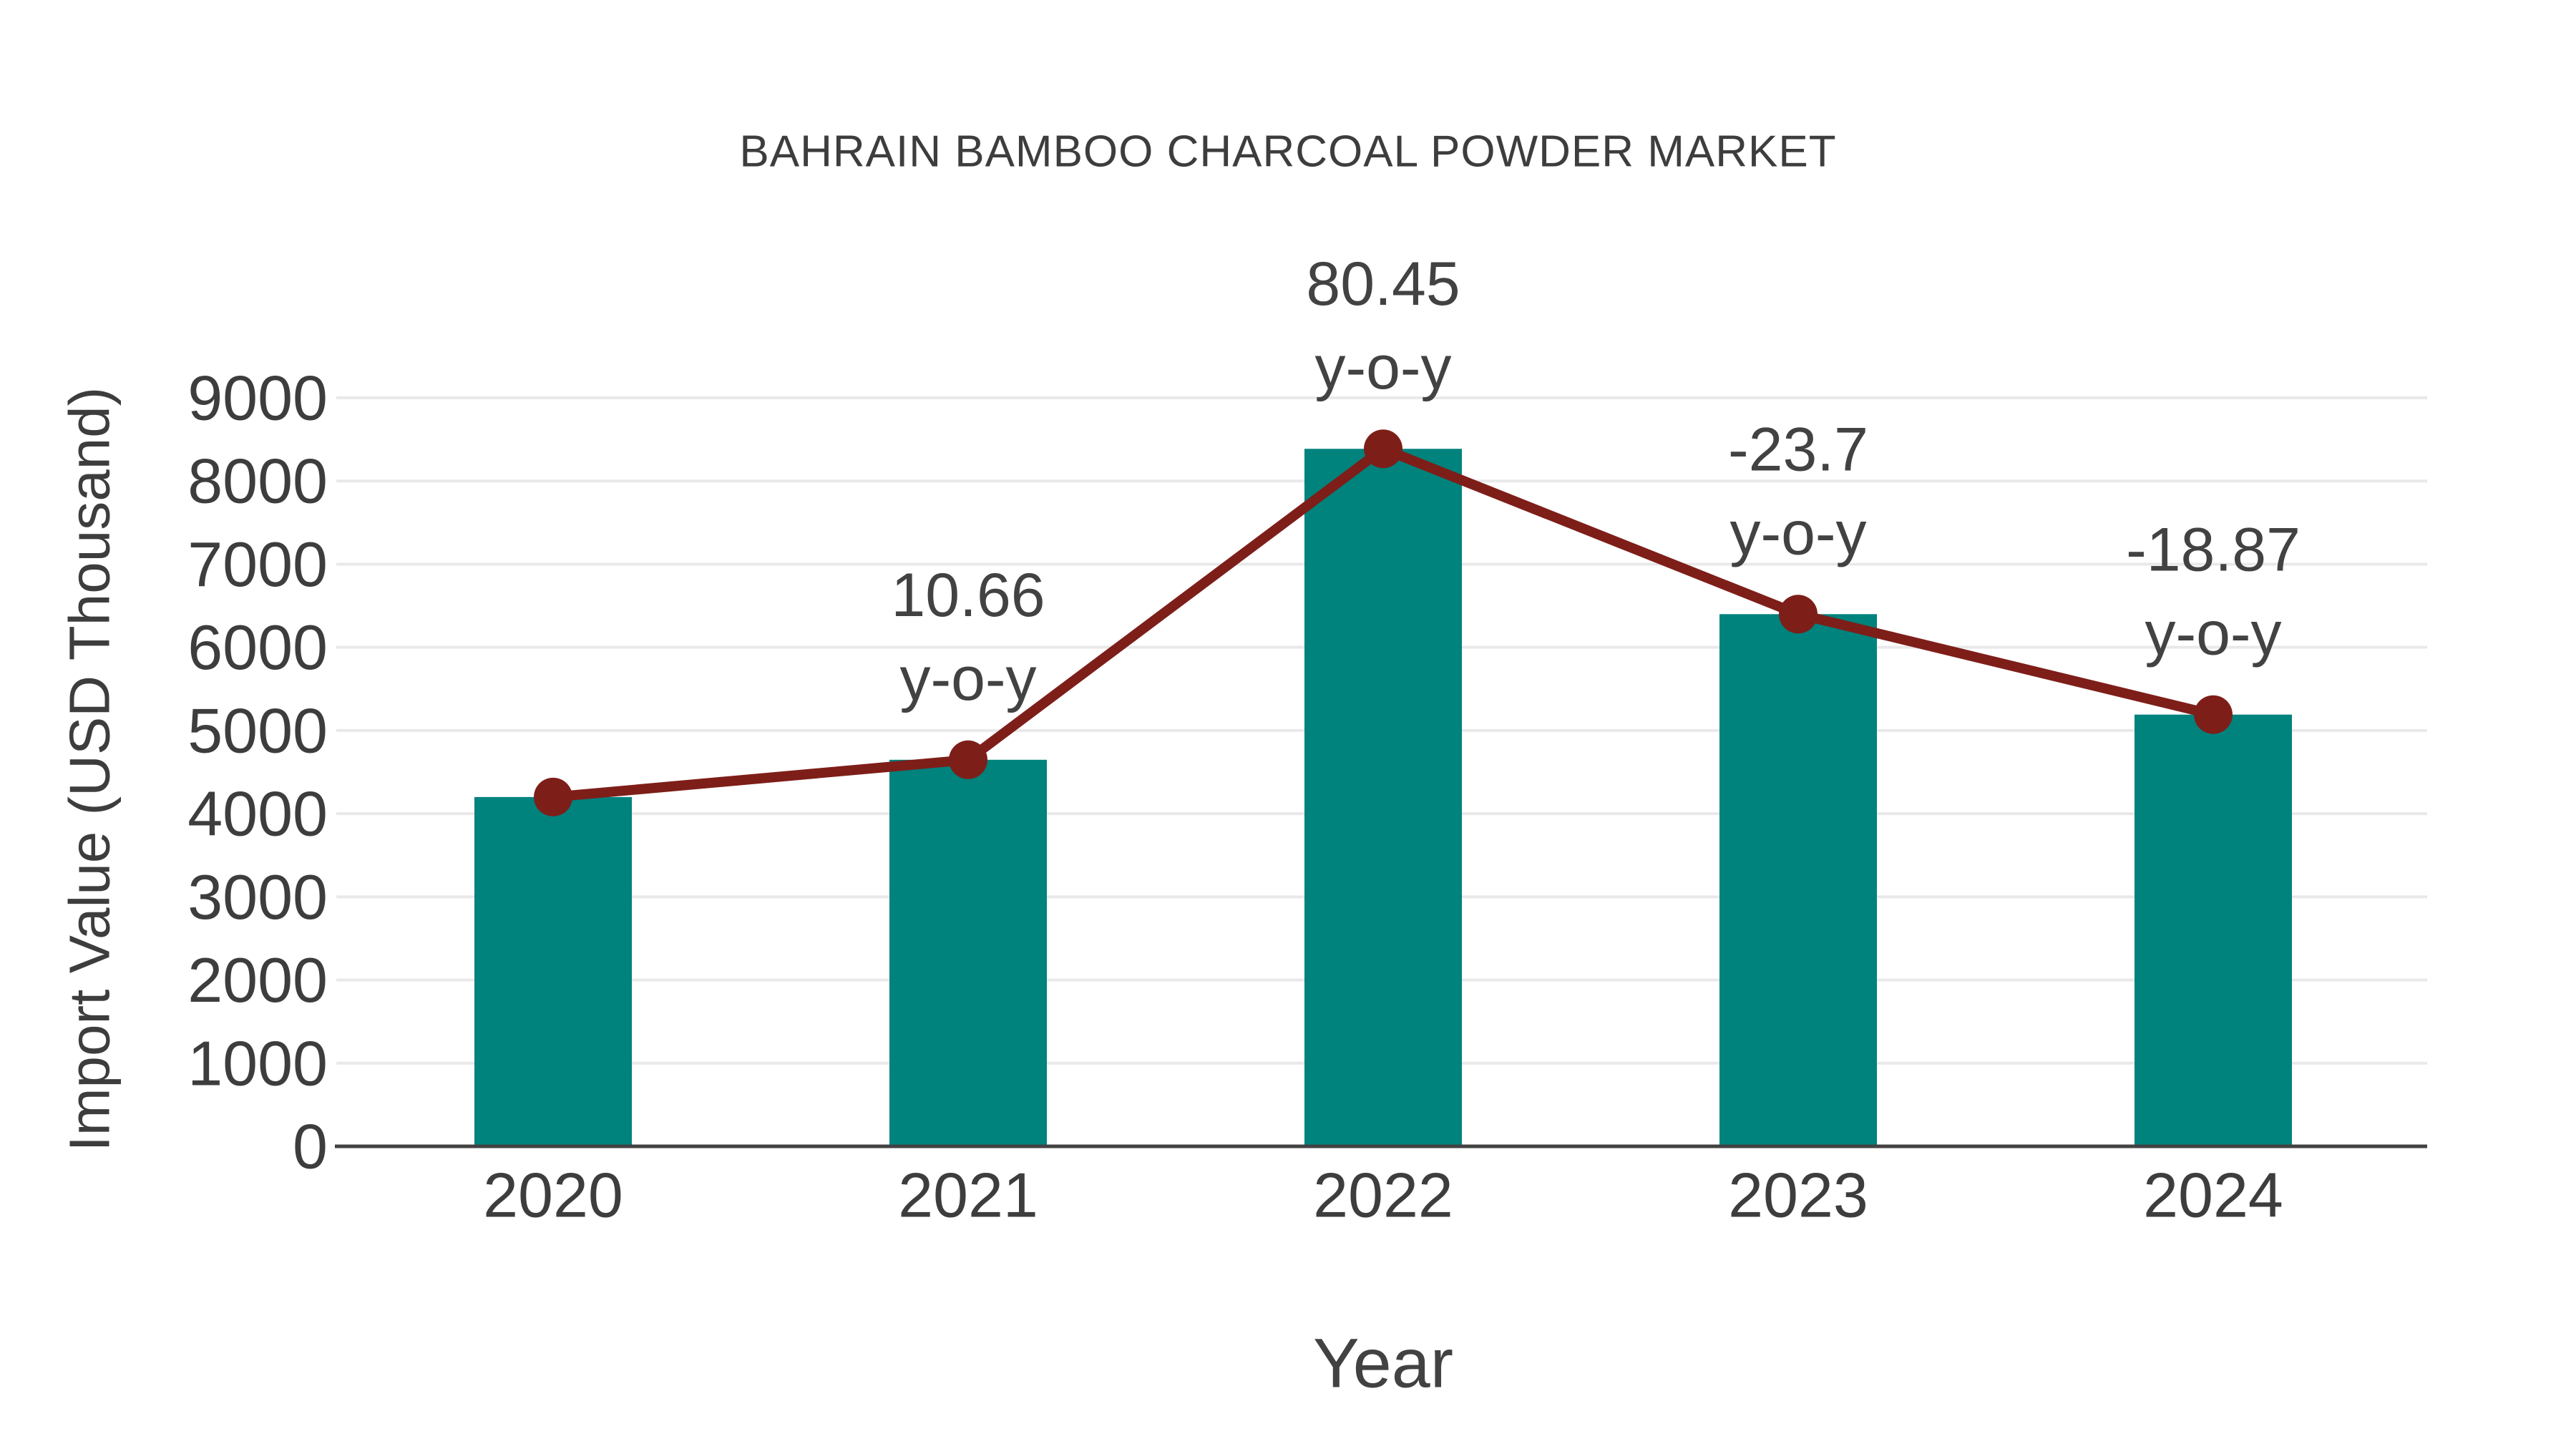 Image resolution: width=2576 pixels, height=1449 pixels. I want to click on annotation-value: -18.87, so click(2213, 550).